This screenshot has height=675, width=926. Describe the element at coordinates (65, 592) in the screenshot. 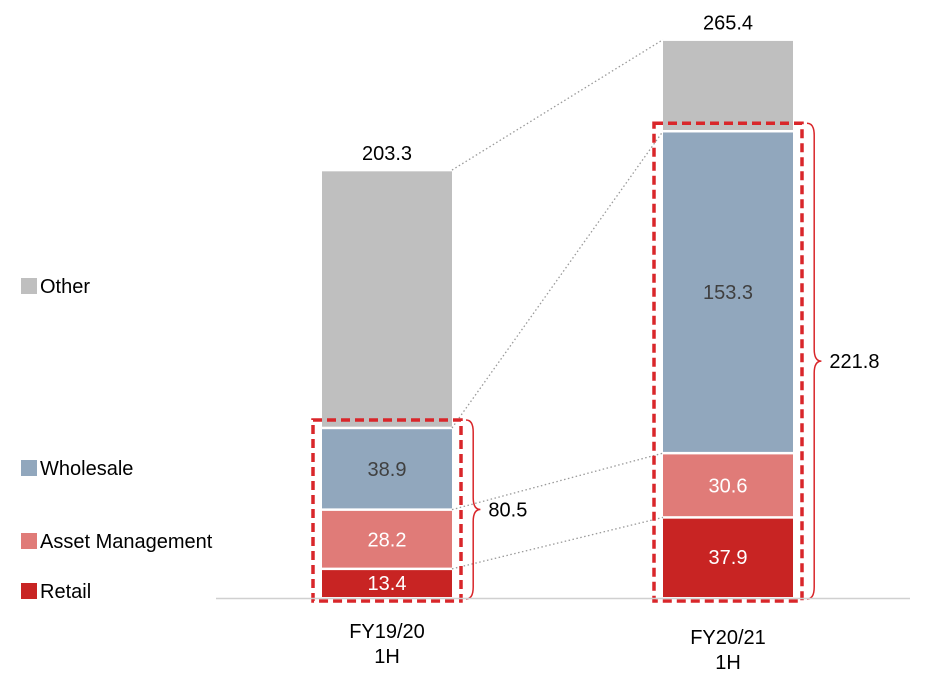

I see `legend-label-retail: Retail` at that location.